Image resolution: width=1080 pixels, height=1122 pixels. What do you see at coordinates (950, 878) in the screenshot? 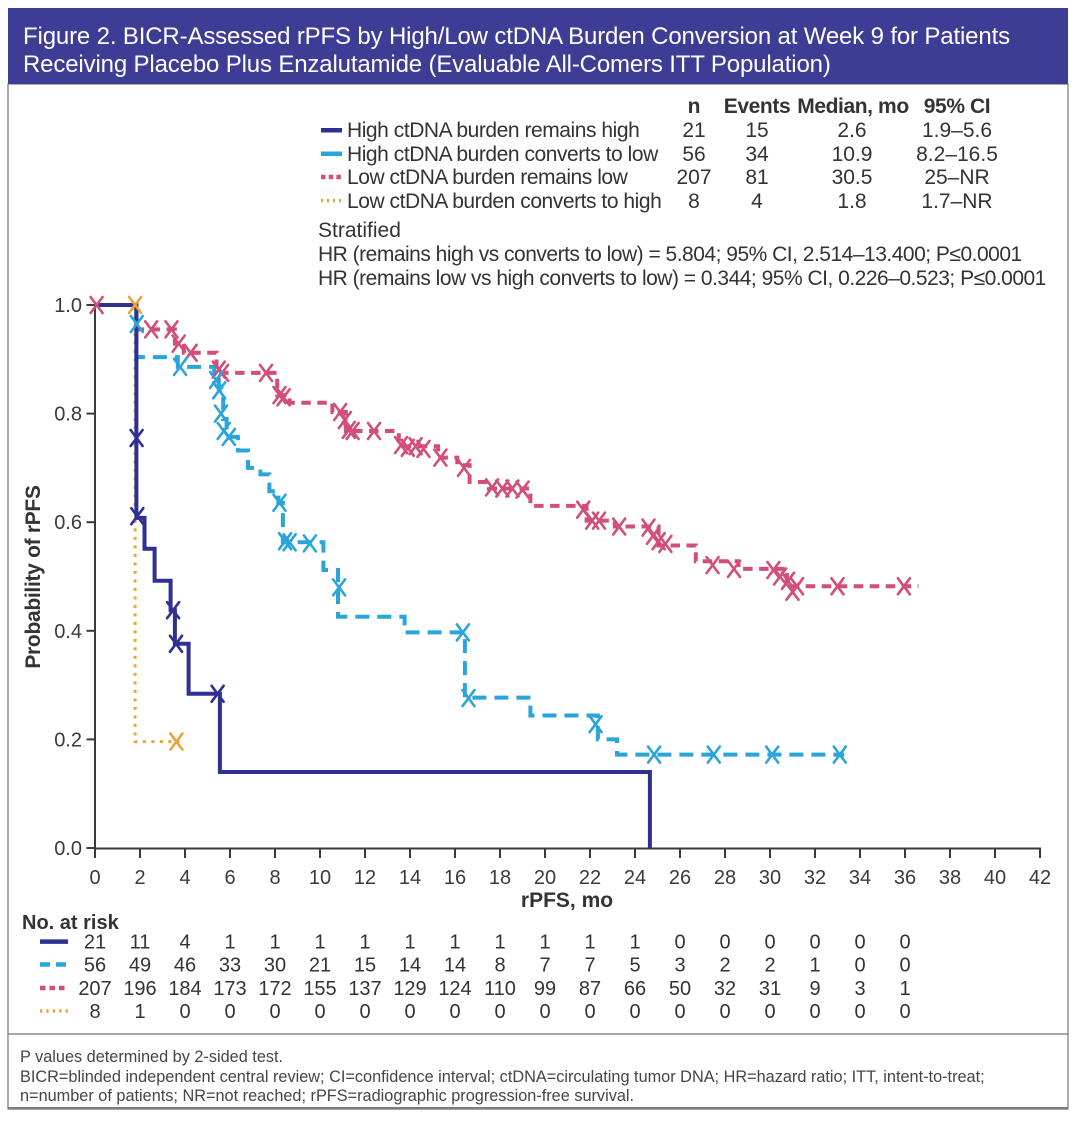
I see `svg-text: 38` at bounding box center [950, 878].